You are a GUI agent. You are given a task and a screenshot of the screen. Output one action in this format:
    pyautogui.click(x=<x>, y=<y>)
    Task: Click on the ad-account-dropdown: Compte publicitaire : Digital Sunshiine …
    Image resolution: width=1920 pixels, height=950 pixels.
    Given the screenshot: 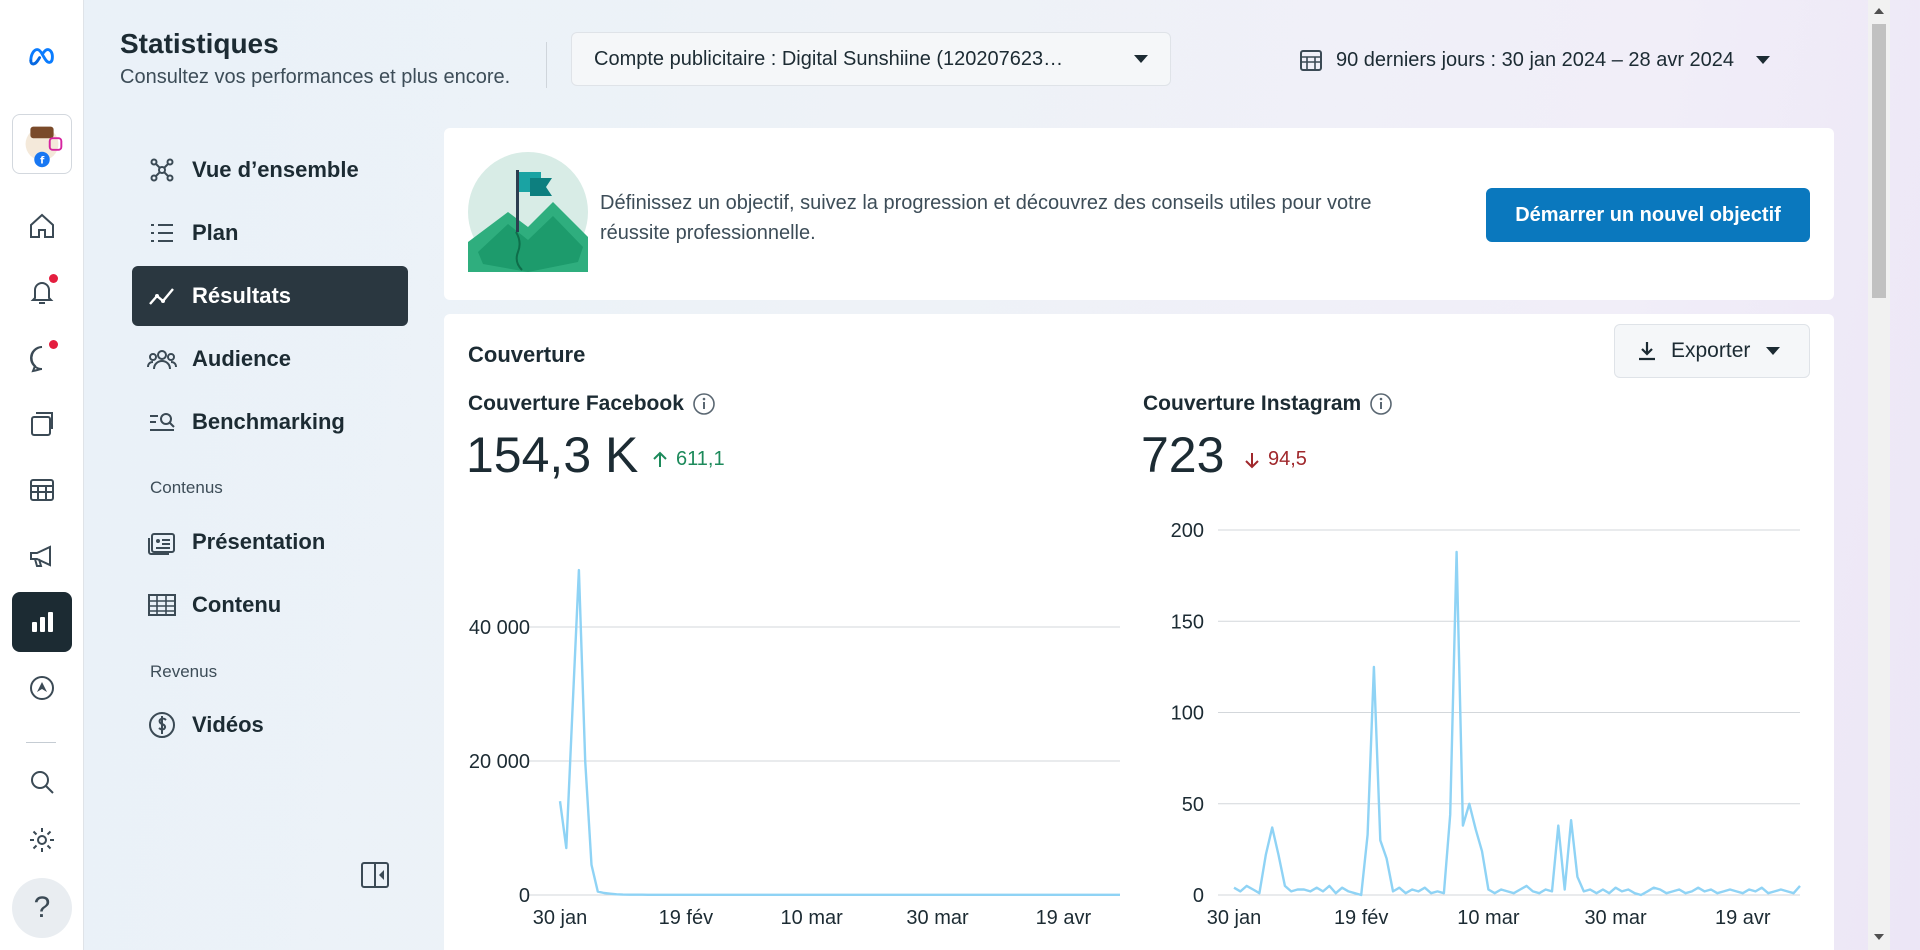 What is the action you would take?
    pyautogui.click(x=871, y=59)
    